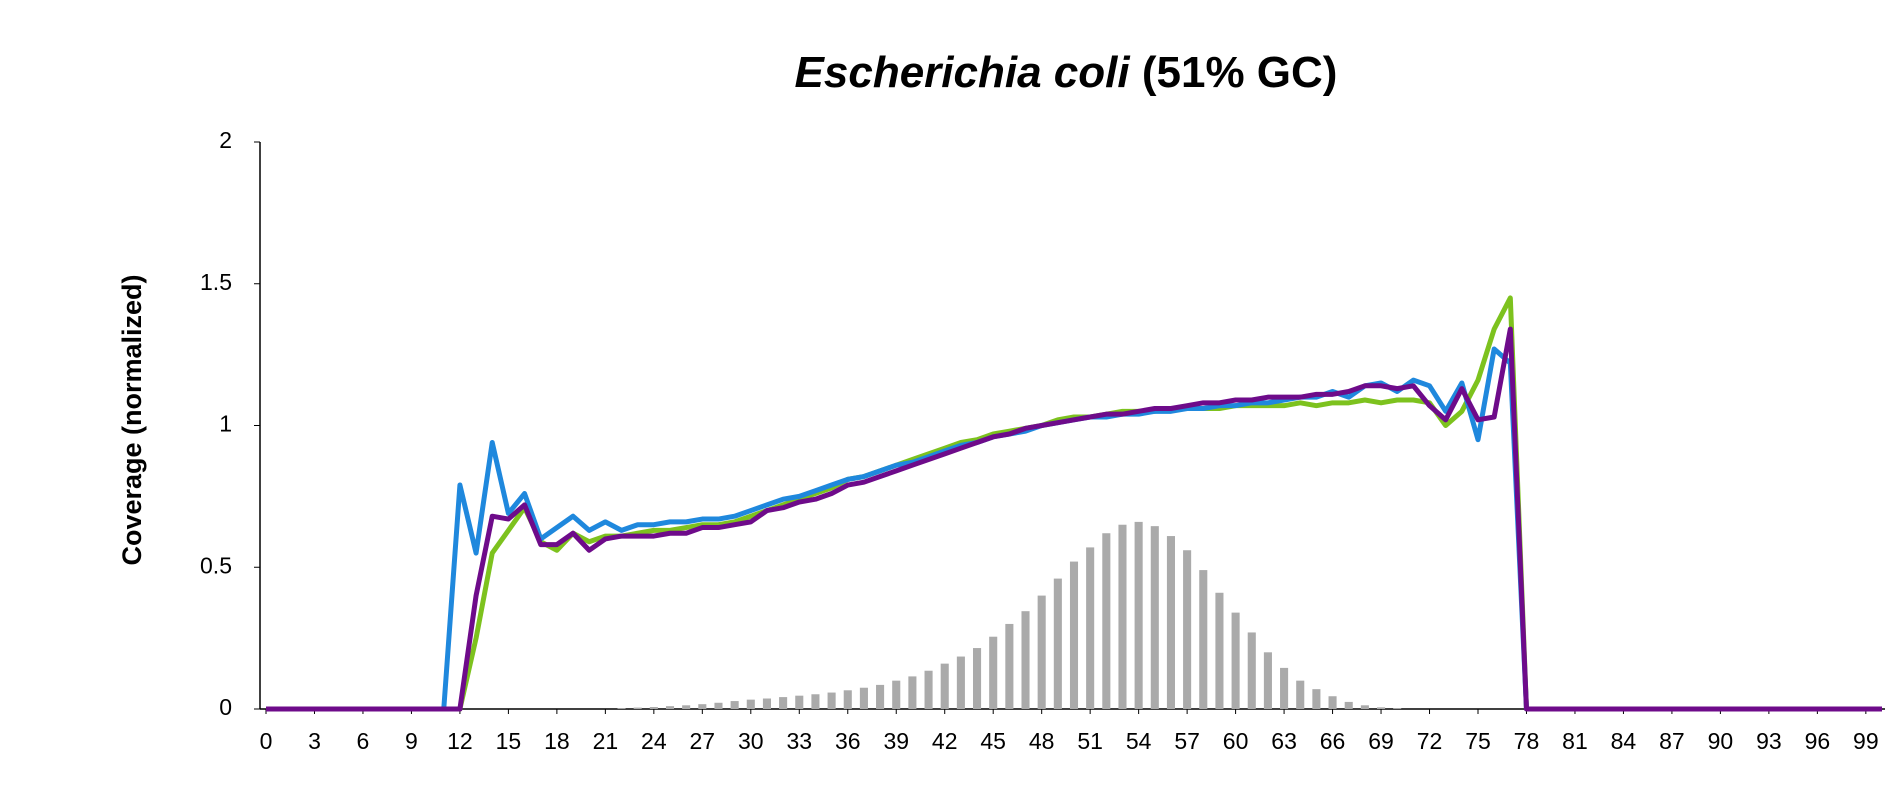 The width and height of the screenshot is (1904, 794). What do you see at coordinates (216, 282) in the screenshot?
I see `y-tick-label: 1.5` at bounding box center [216, 282].